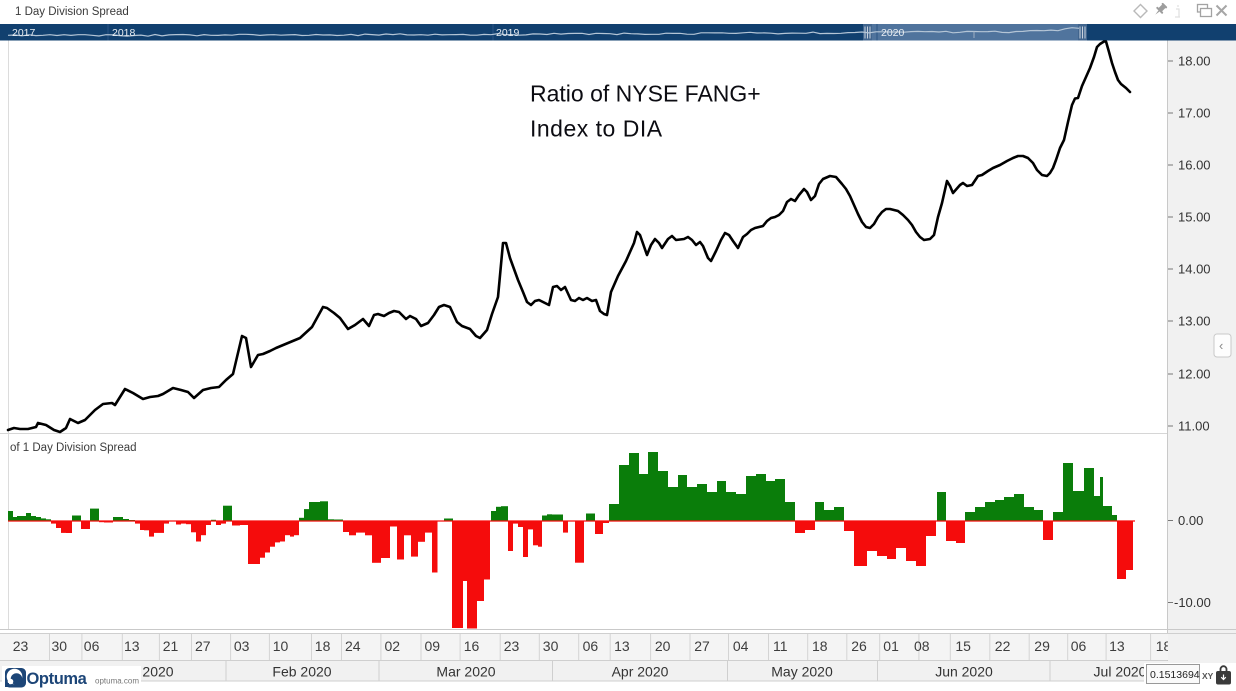  Describe the element at coordinates (117, 681) in the screenshot. I see `svg-text: optuma.com` at that location.